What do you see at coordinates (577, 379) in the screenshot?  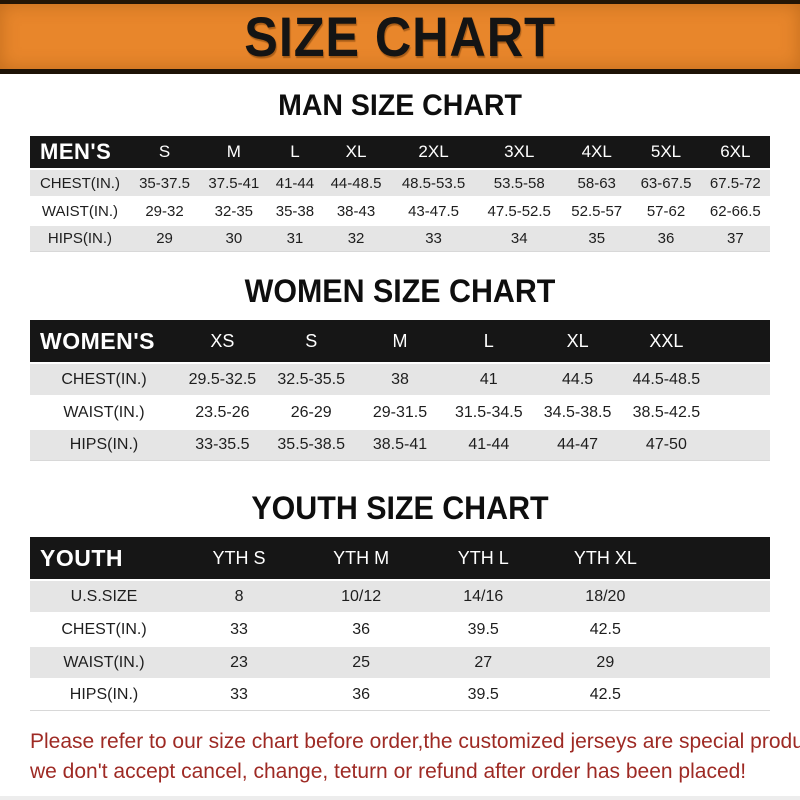 I see `measurement-value: 44.5` at bounding box center [577, 379].